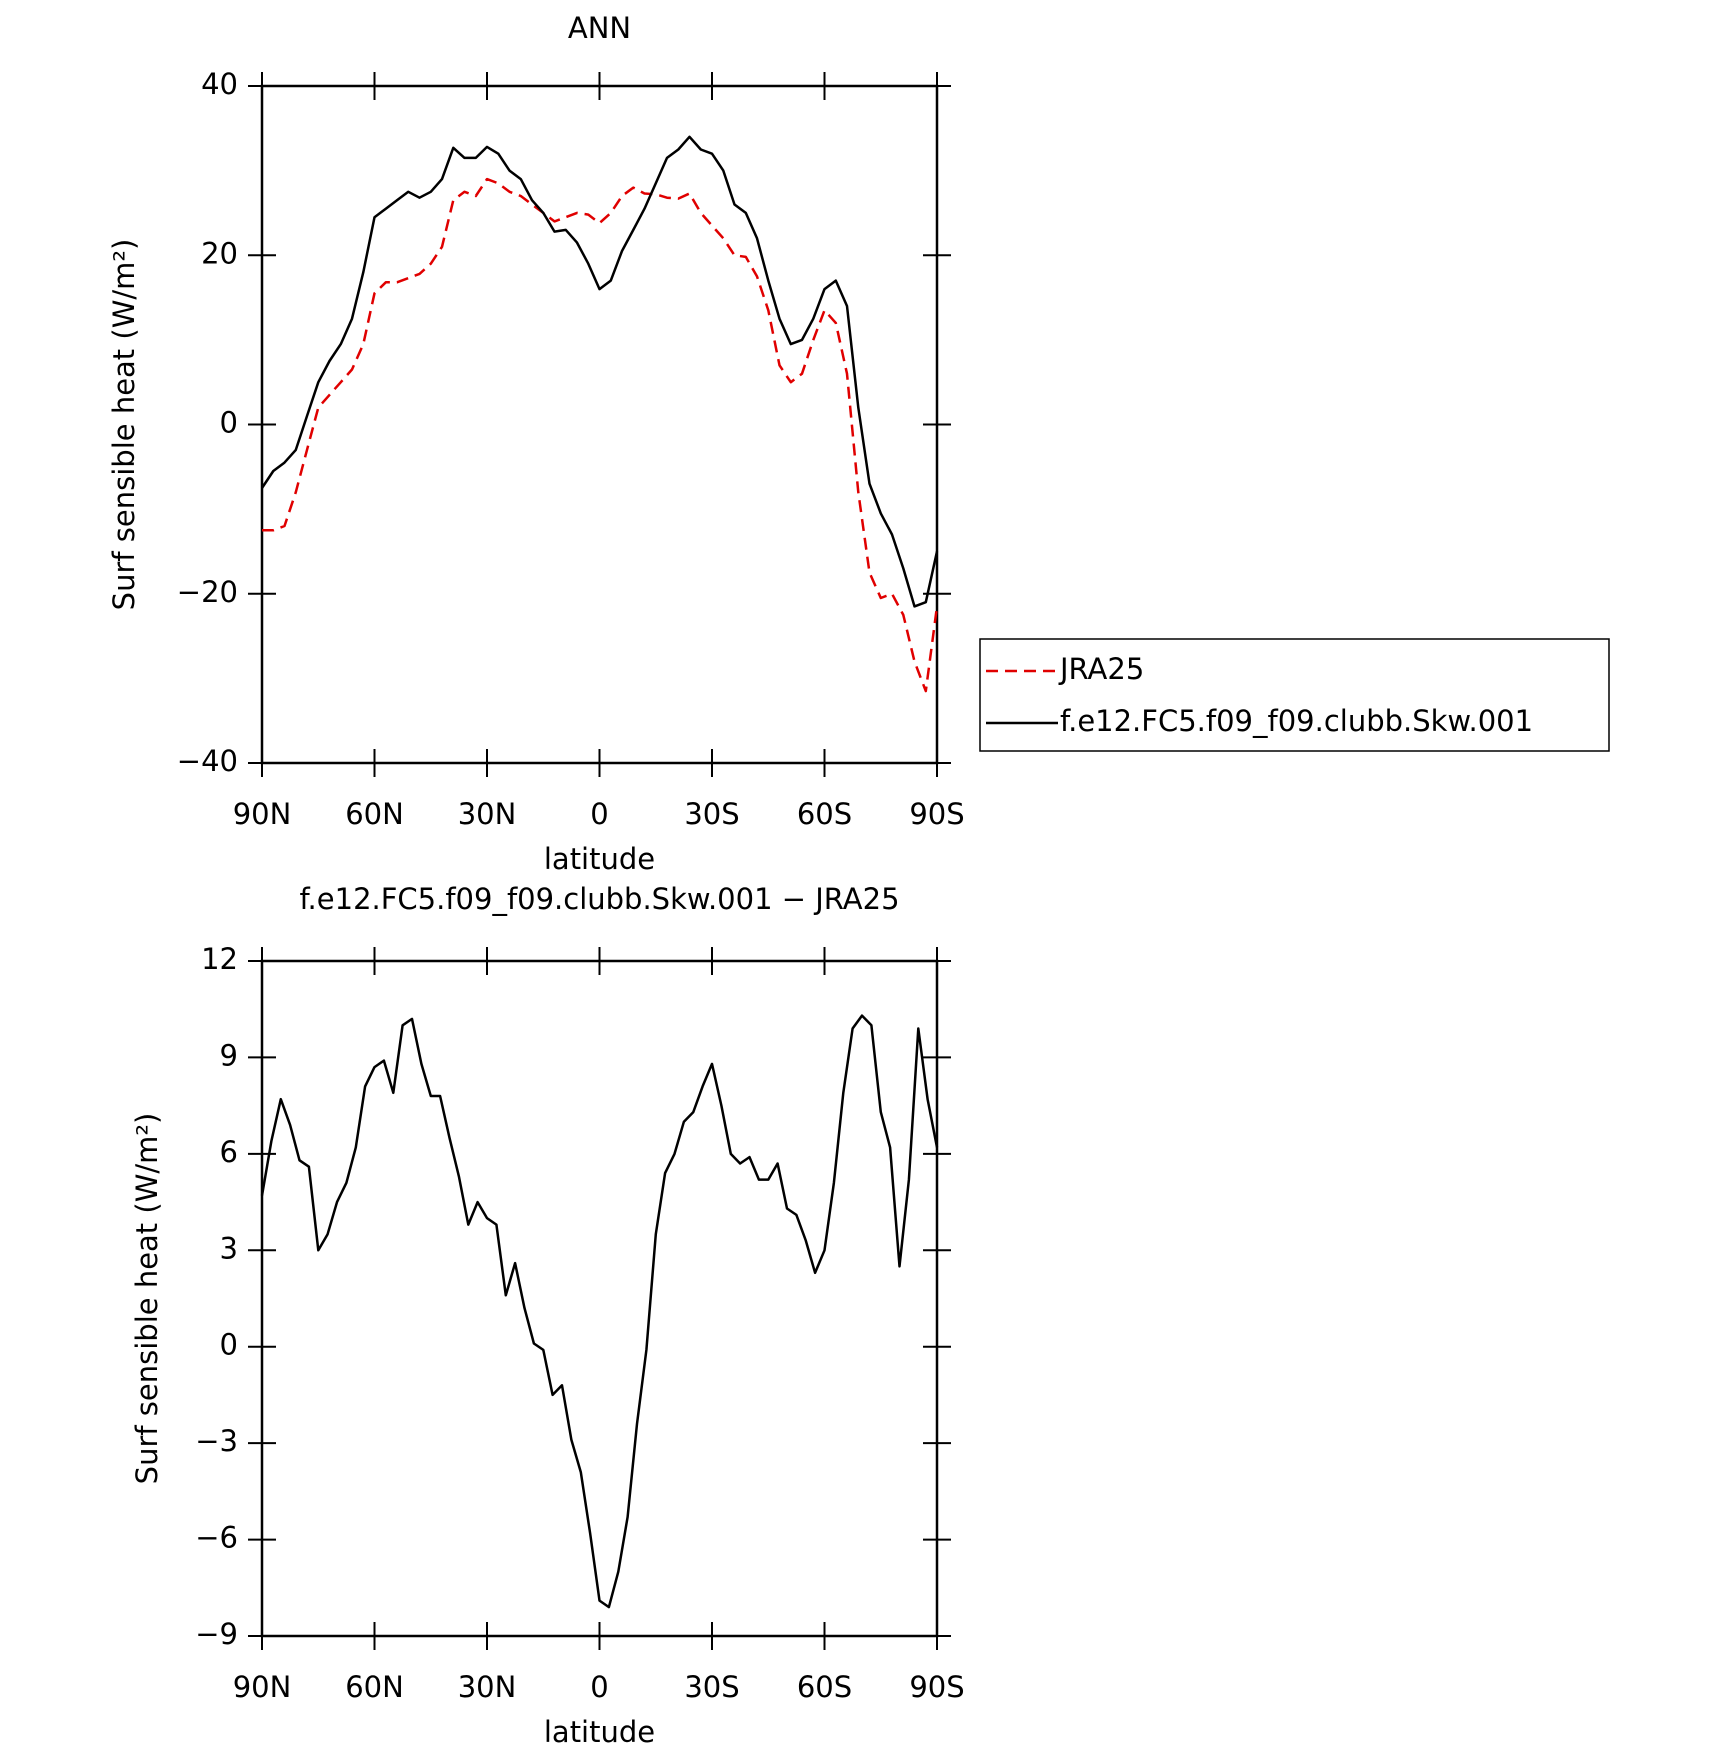 This screenshot has height=1745, width=1710. I want to click on y-tick-label: 12, so click(219, 959).